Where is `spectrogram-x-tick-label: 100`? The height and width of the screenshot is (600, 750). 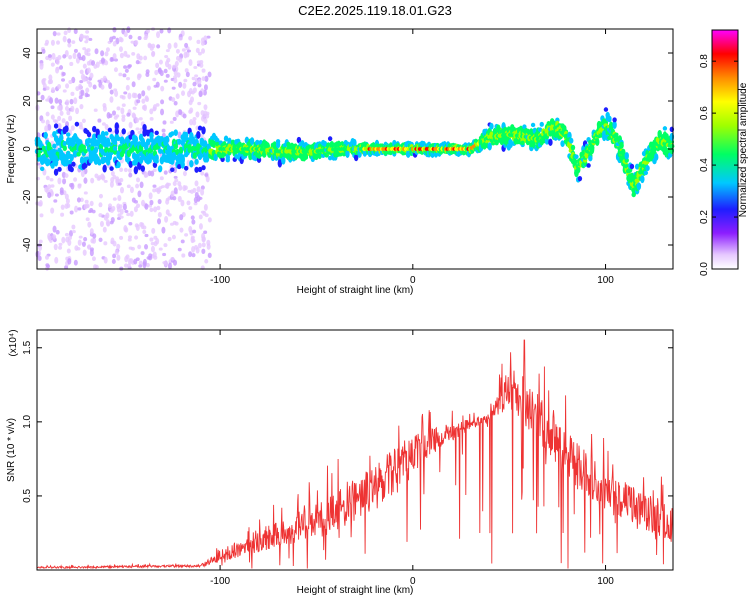 spectrogram-x-tick-label: 100 is located at coordinates (605, 280).